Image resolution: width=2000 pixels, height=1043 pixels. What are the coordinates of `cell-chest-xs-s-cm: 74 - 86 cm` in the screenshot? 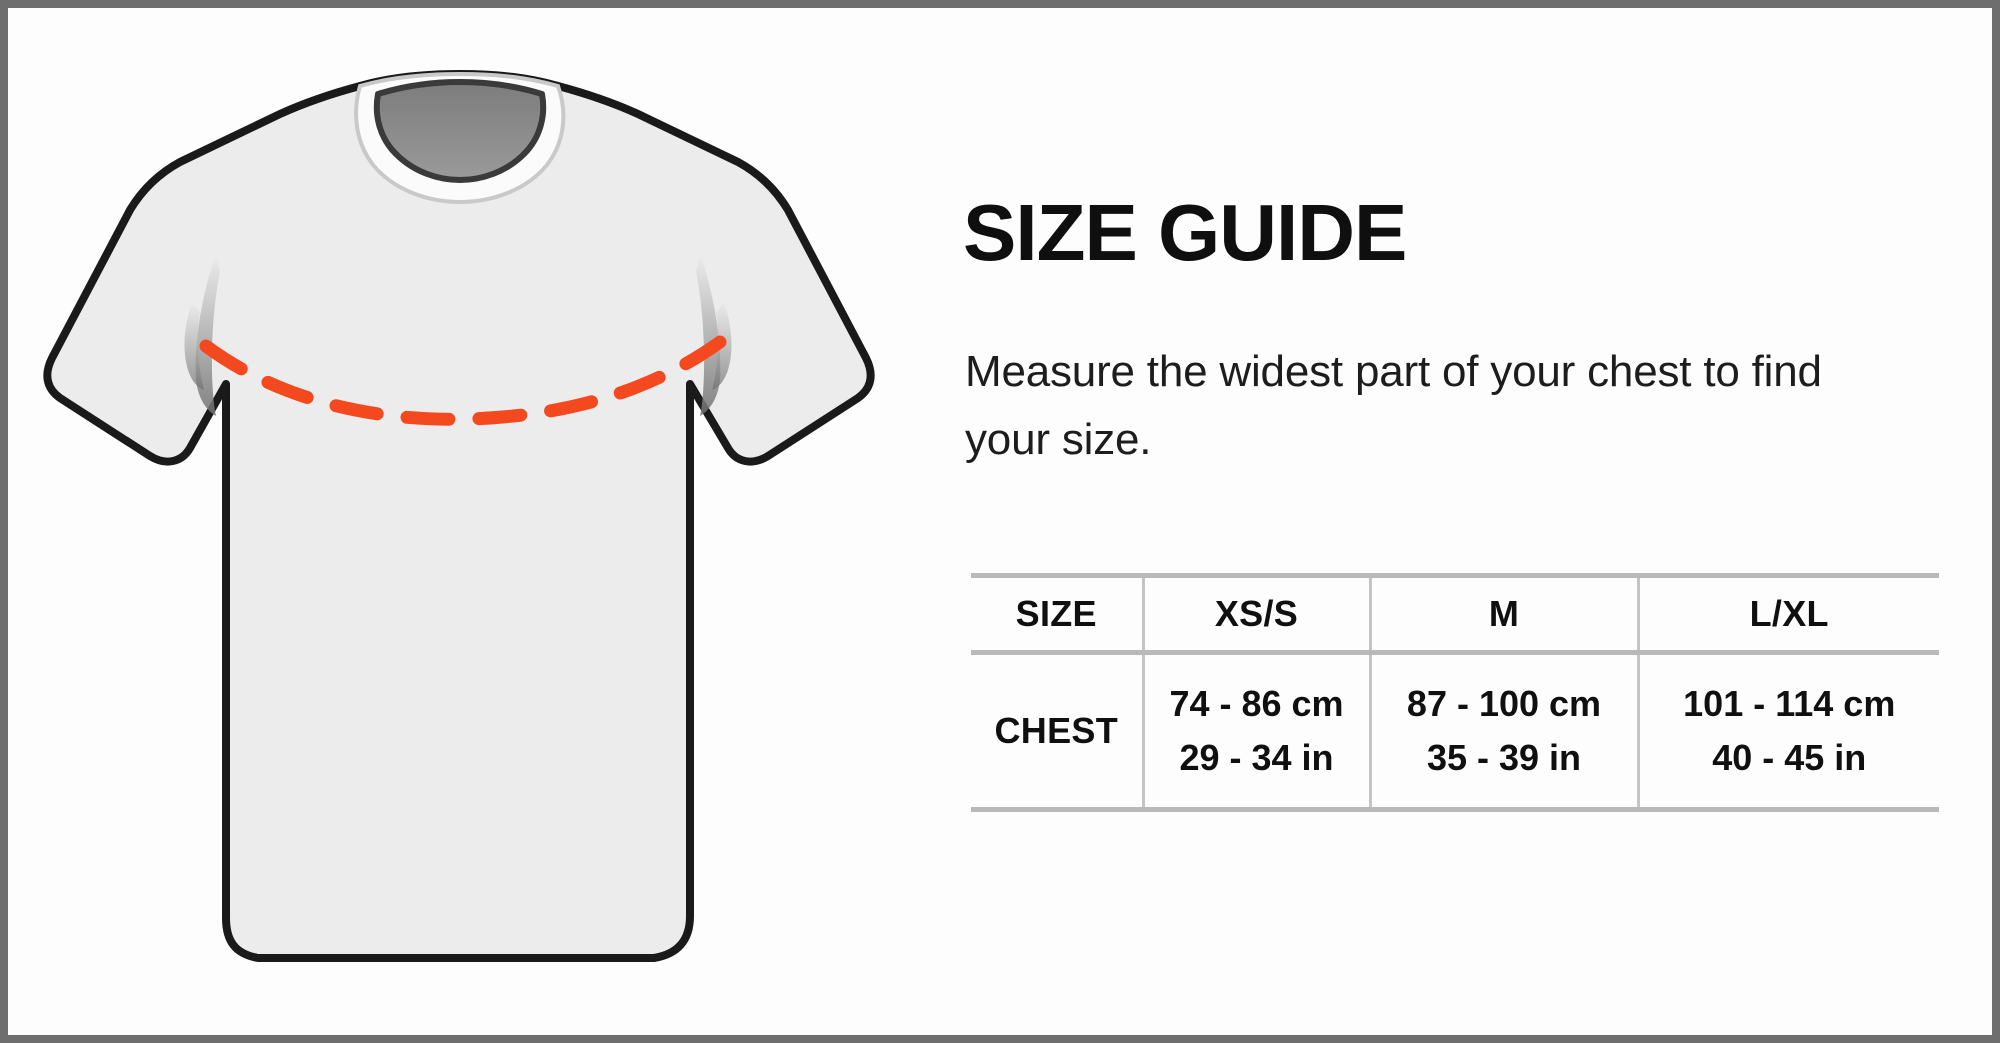 It's located at (1256, 703).